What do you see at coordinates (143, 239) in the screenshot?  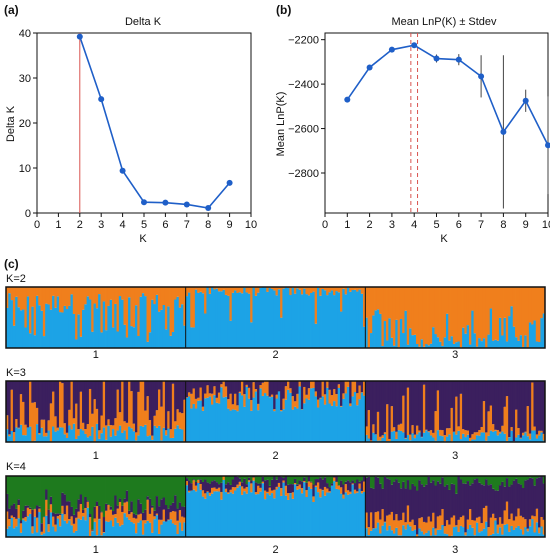 I see `delta-k-xlabel: K` at bounding box center [143, 239].